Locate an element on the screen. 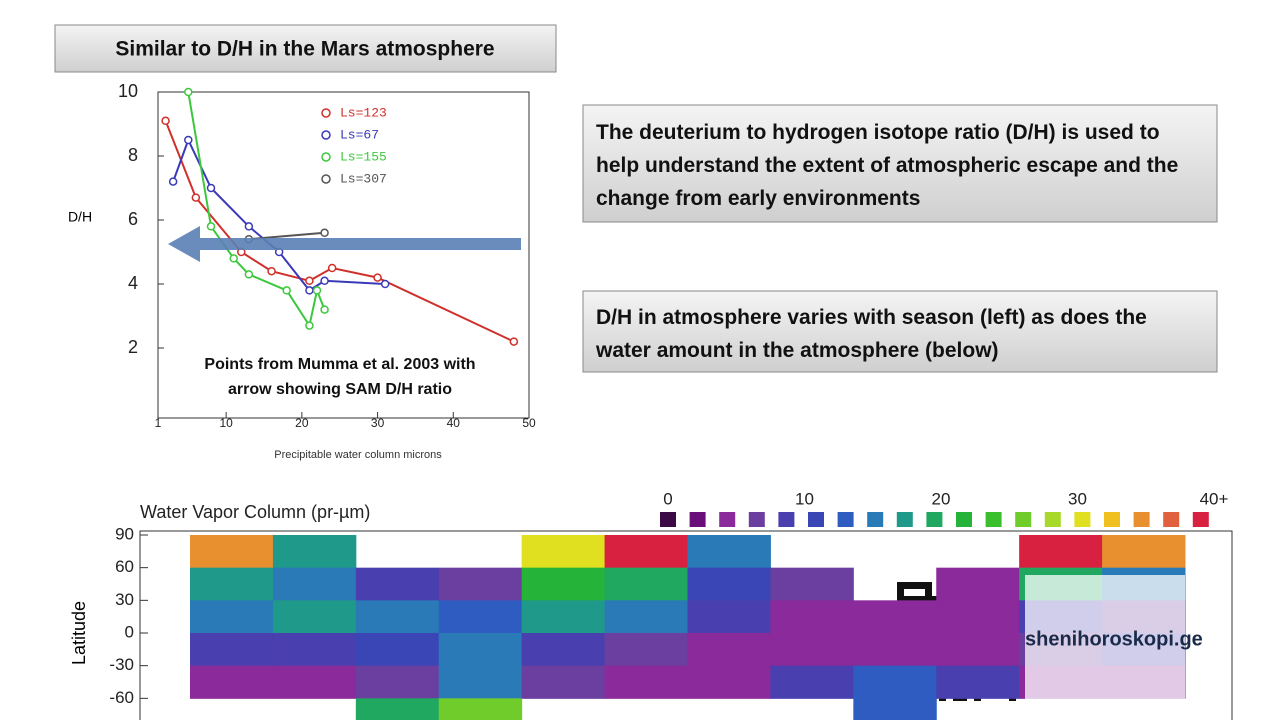  watermark: shenihoroskopi.ge is located at coordinates (1114, 639).